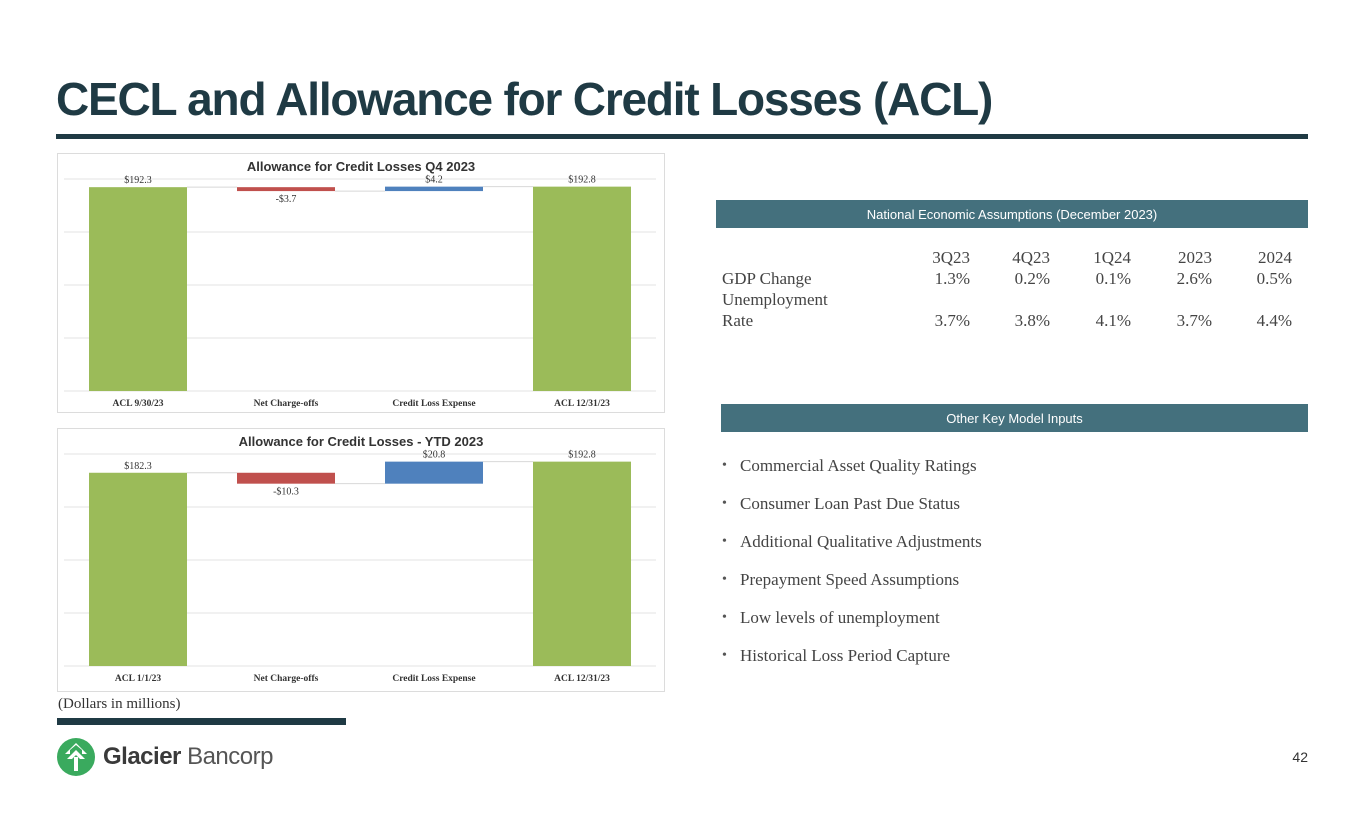 This screenshot has height=829, width=1365. What do you see at coordinates (138, 180) in the screenshot?
I see `data-label: $192.3` at bounding box center [138, 180].